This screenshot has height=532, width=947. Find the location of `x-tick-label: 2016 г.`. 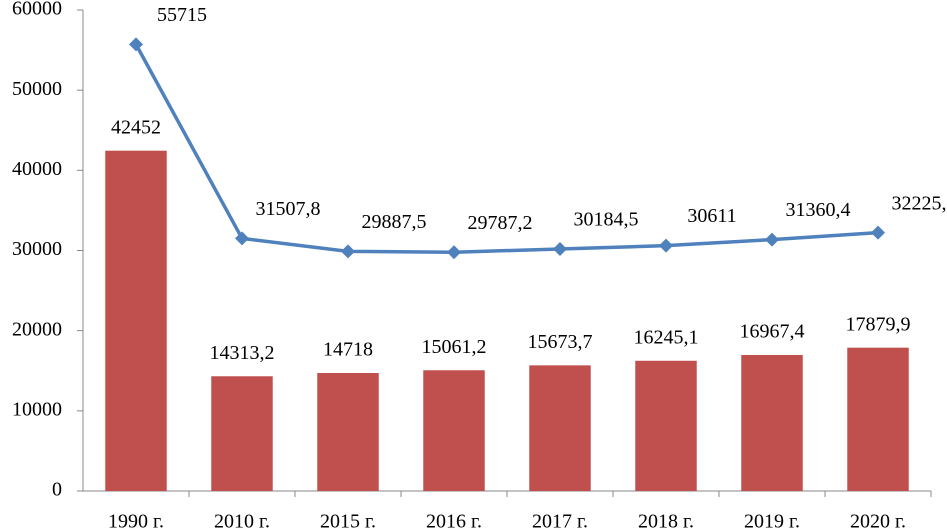

x-tick-label: 2016 г. is located at coordinates (454, 521).